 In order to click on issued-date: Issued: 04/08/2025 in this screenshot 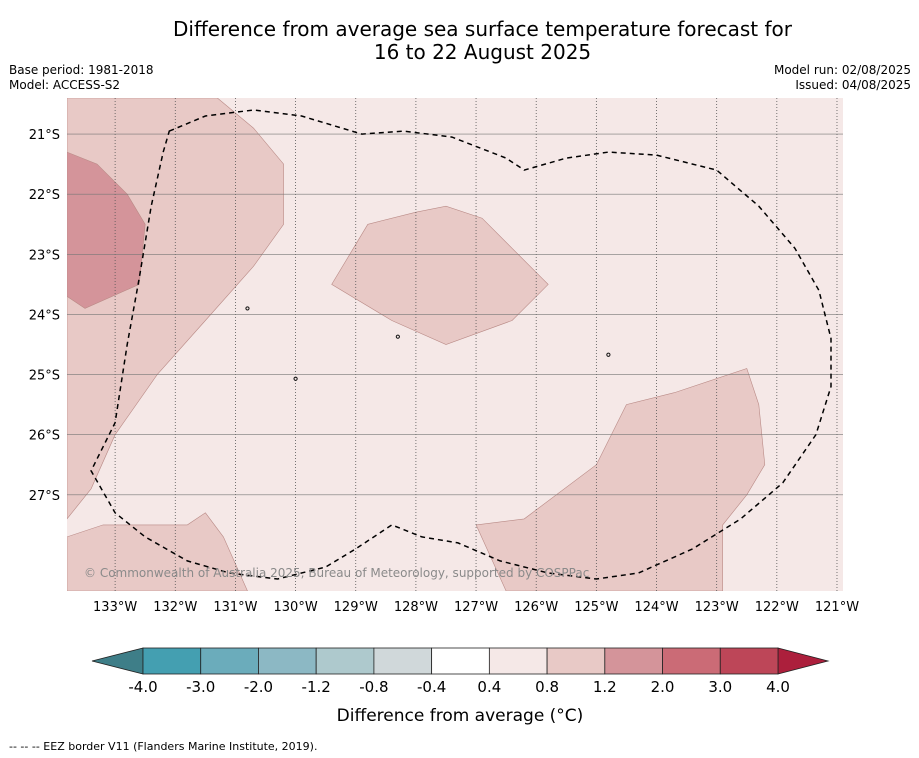, I will do `click(853, 85)`.